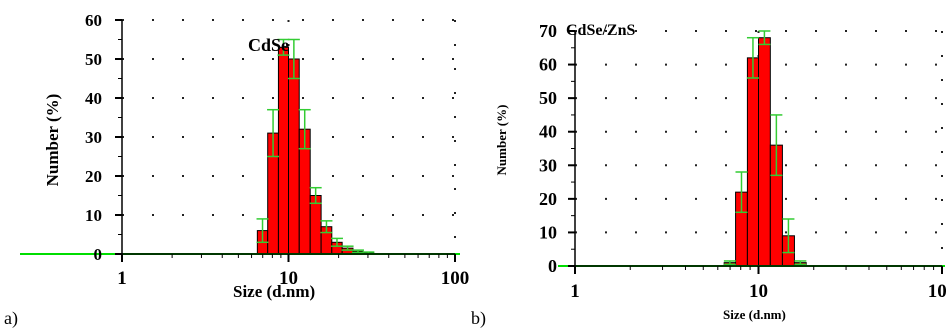 The width and height of the screenshot is (946, 329). Describe the element at coordinates (52, 140) in the screenshot. I see `y-axis-label-a: Number (%)` at that location.